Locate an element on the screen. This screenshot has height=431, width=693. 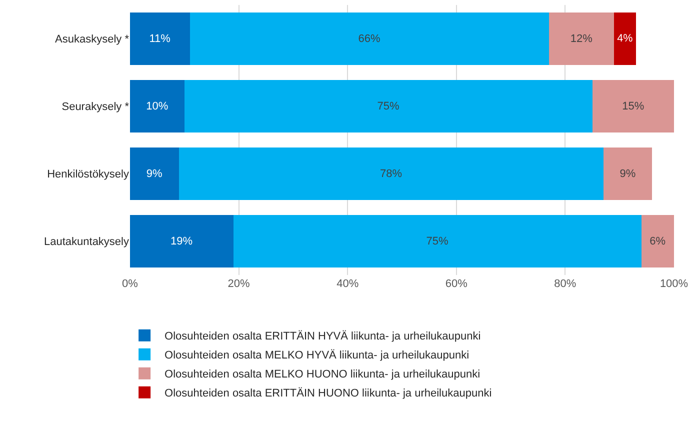
data-label: 10% is located at coordinates (157, 106).